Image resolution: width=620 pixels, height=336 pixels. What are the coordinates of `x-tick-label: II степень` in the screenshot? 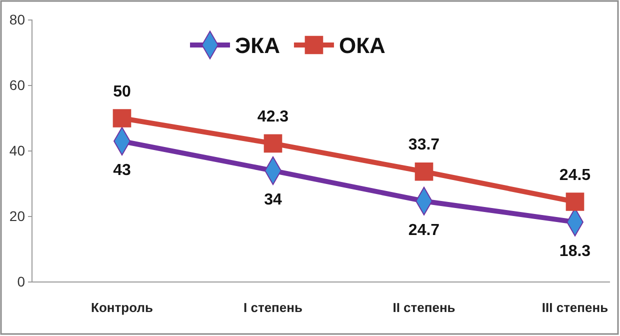 It's located at (424, 307).